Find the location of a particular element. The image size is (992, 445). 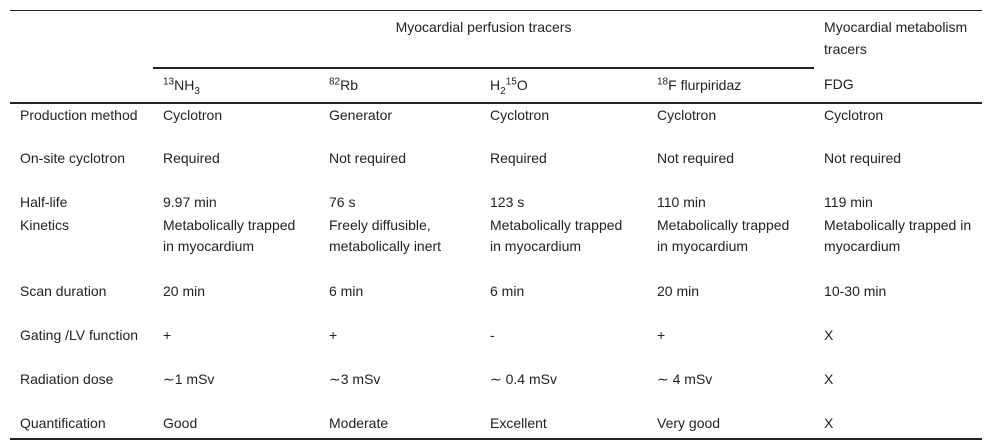

tracer-sup: 82 is located at coordinates (335, 82).